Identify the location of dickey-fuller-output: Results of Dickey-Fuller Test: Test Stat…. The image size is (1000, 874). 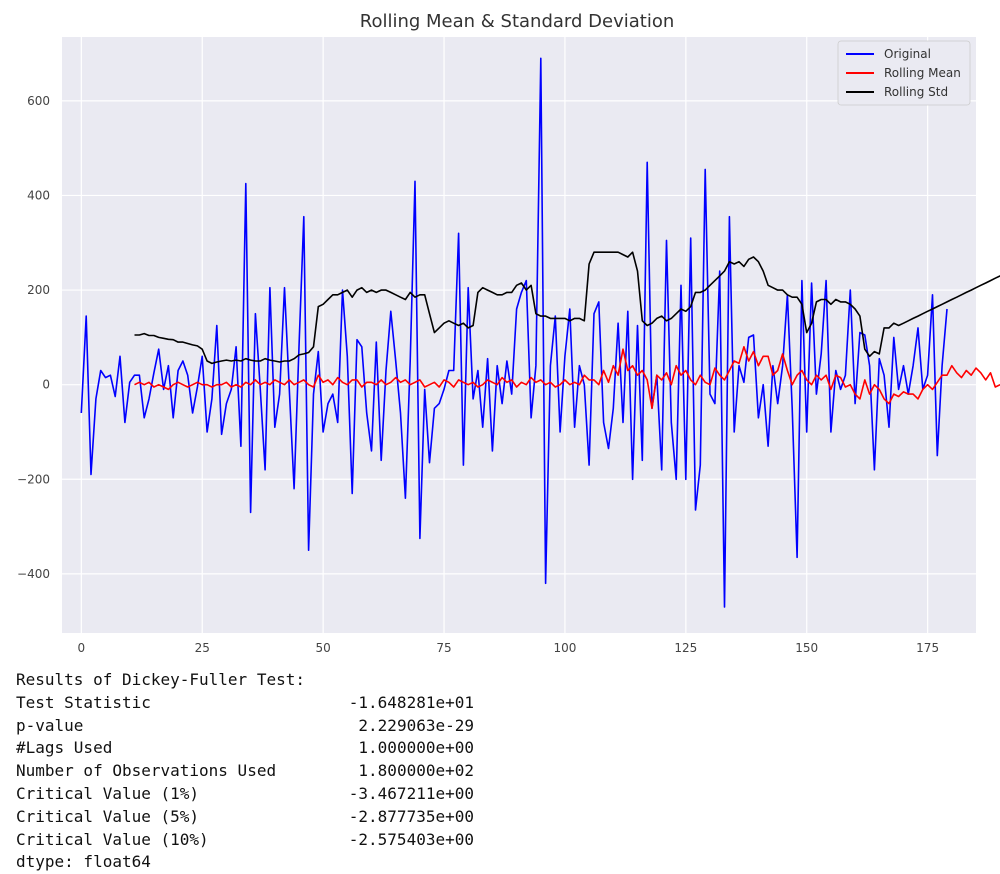
(245, 771).